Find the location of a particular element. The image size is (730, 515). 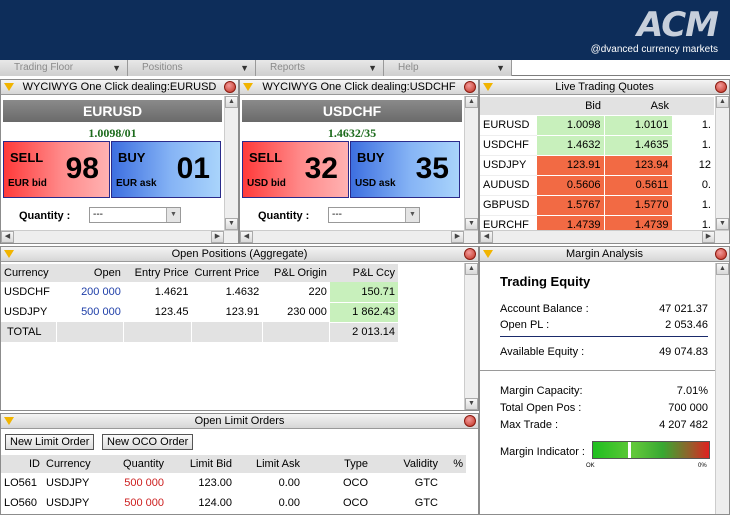

acm-logo: ACM @dvanced currency markets is located at coordinates (654, 31).